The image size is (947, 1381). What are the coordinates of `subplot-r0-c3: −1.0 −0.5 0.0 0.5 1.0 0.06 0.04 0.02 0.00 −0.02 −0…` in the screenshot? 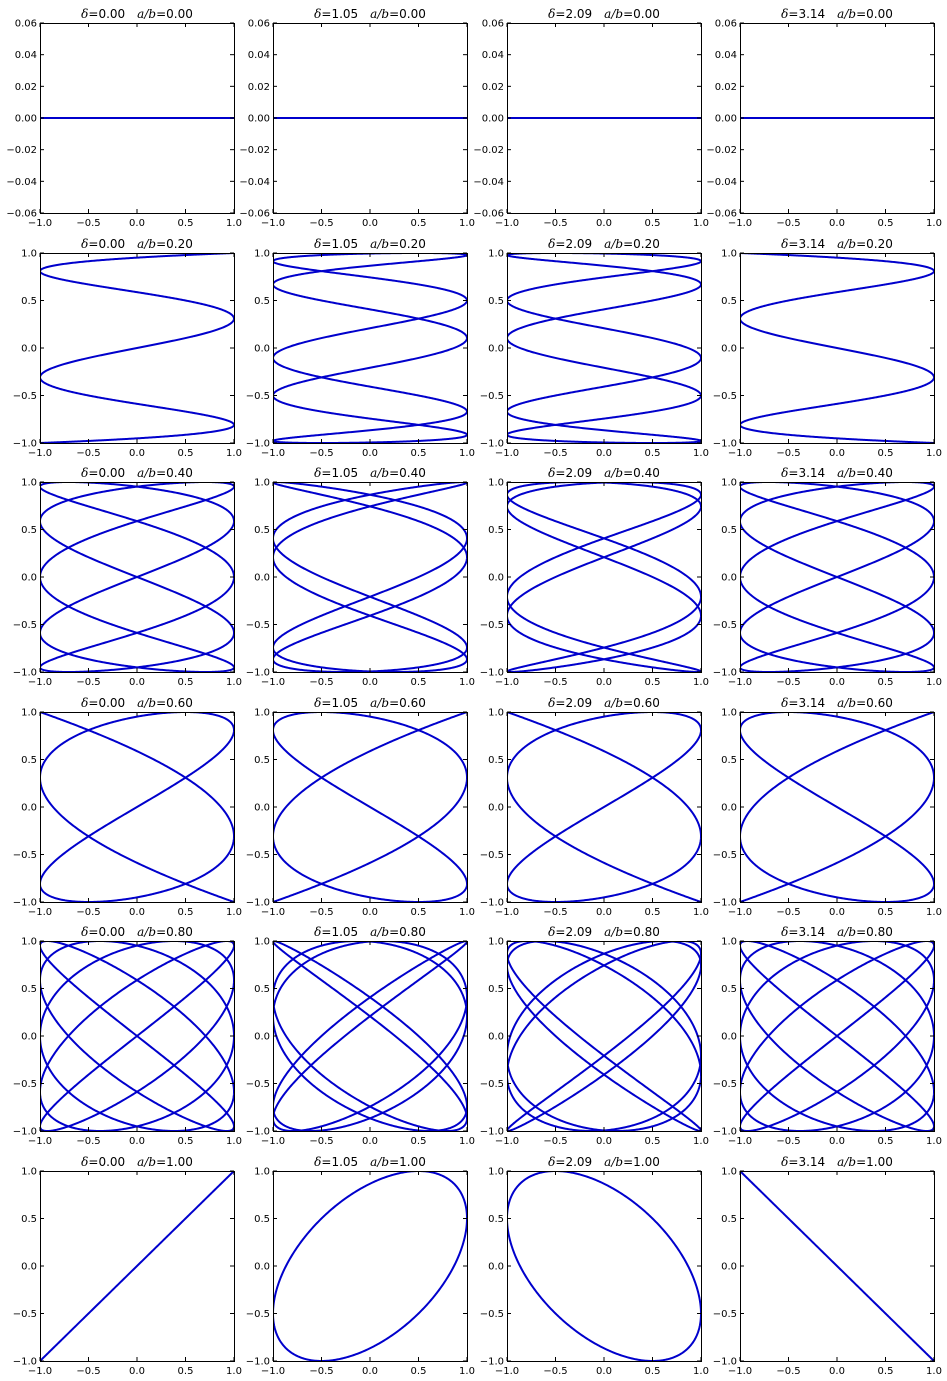 It's located at (824, 118).